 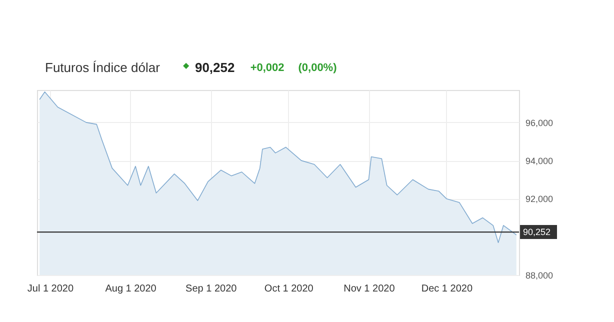 I want to click on x-tick-label: Jul 1 2020, so click(x=50, y=289).